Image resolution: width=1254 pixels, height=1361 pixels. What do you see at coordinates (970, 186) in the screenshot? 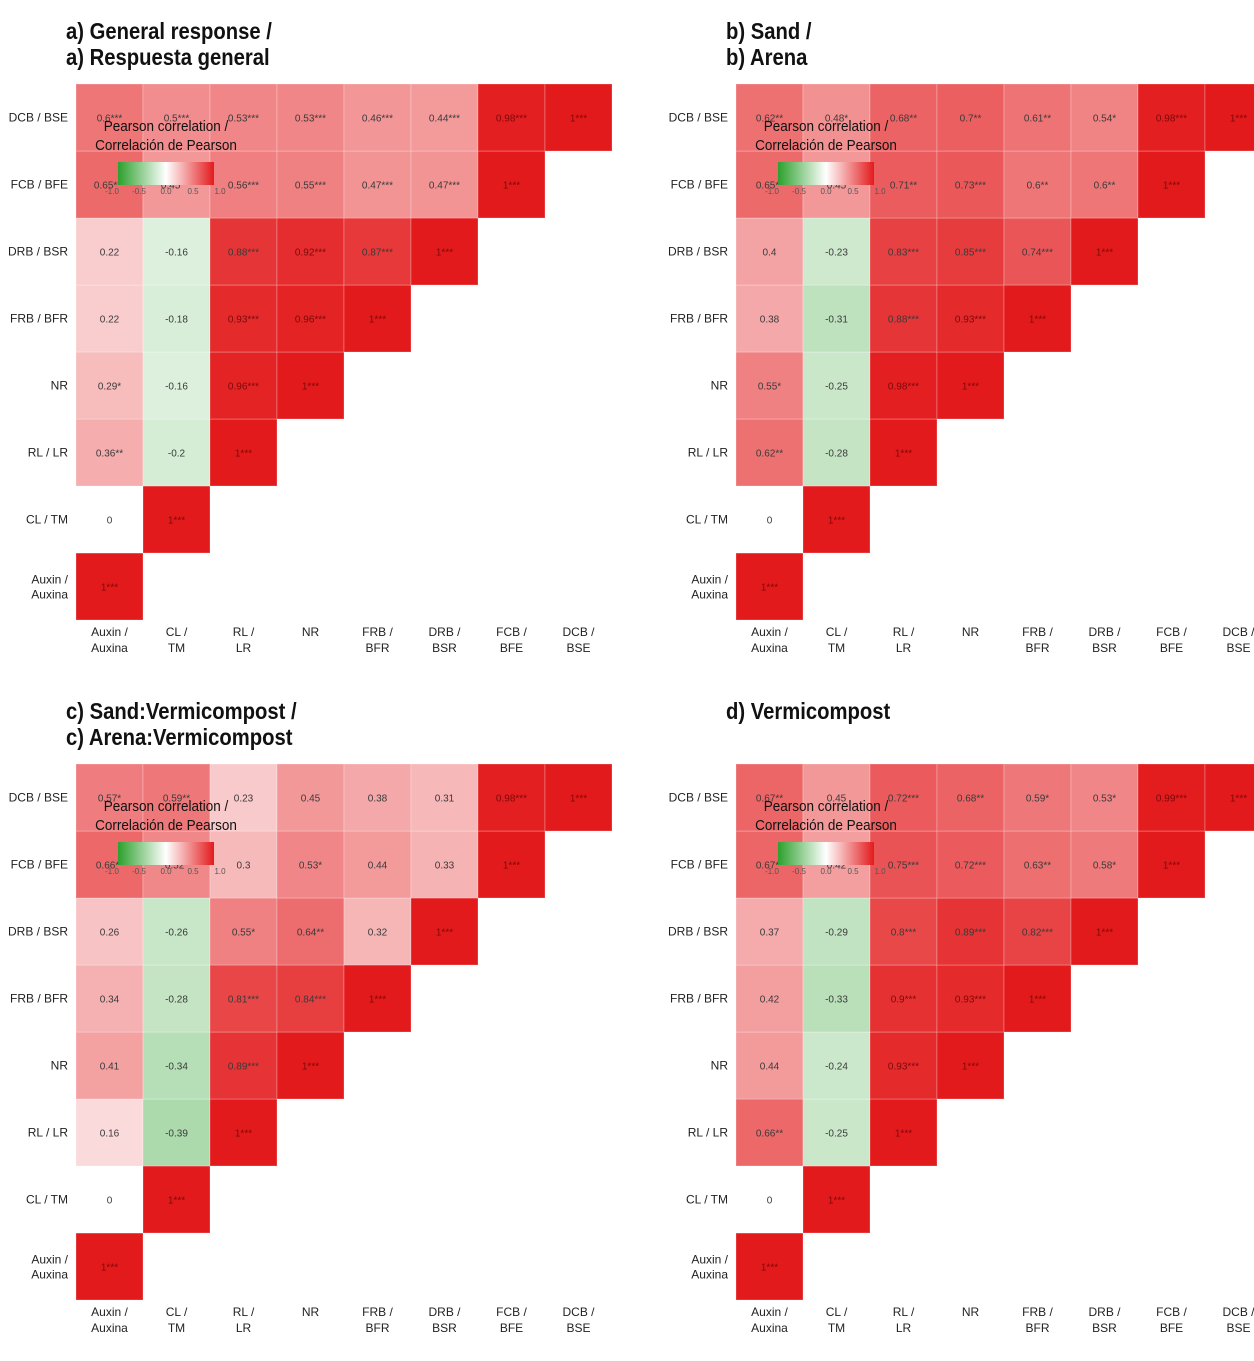
I see `cell-value-label: 0.73***` at bounding box center [970, 186].